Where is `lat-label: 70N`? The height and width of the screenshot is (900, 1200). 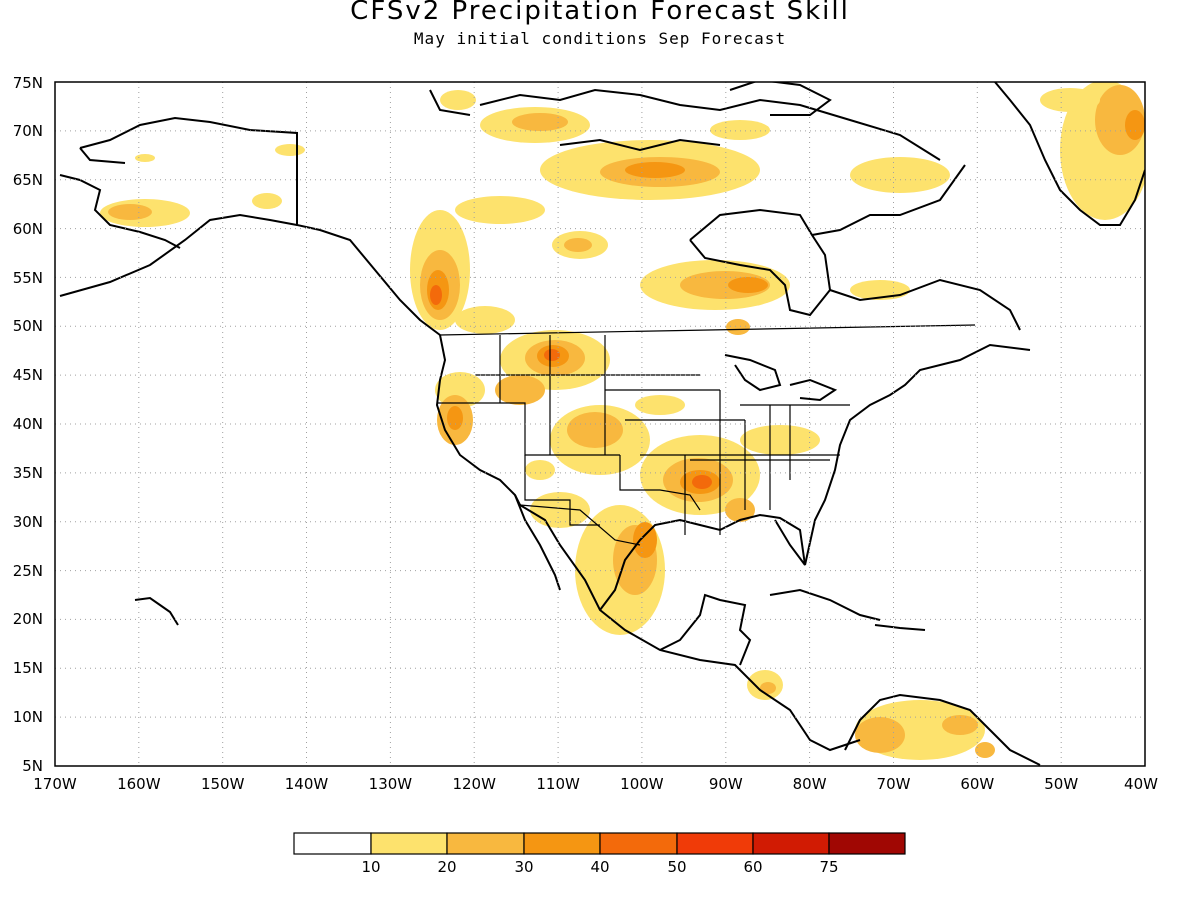
lat-label: 70N is located at coordinates (28, 131).